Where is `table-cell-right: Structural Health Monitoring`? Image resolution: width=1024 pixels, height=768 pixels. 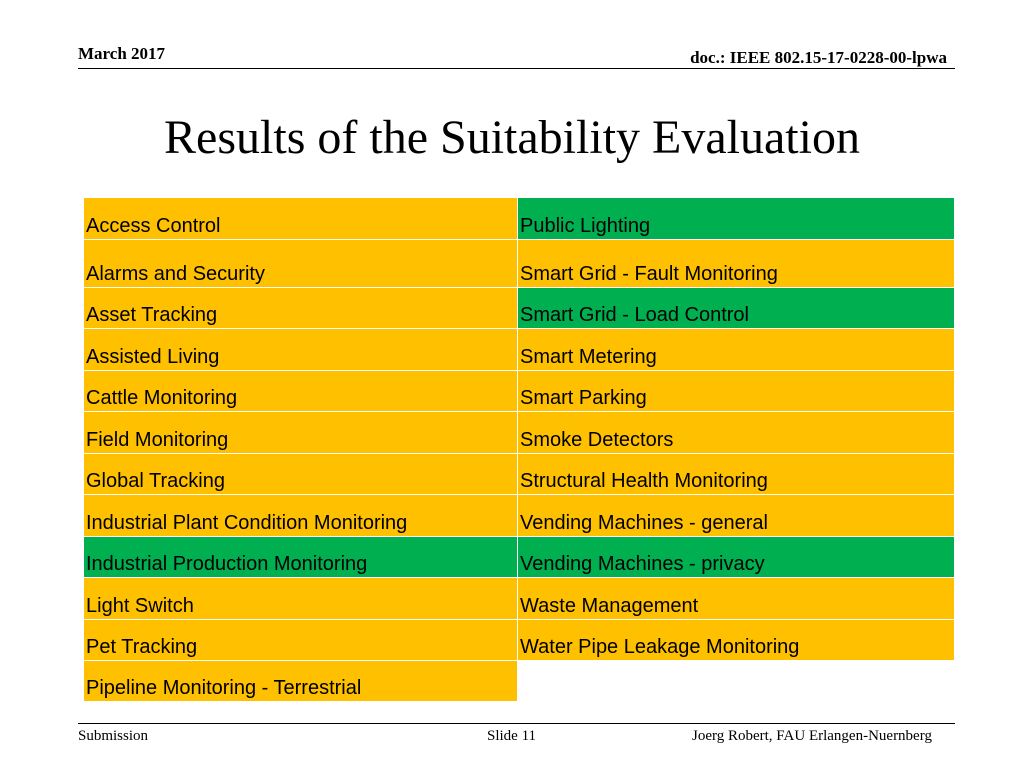 table-cell-right: Structural Health Monitoring is located at coordinates (736, 474).